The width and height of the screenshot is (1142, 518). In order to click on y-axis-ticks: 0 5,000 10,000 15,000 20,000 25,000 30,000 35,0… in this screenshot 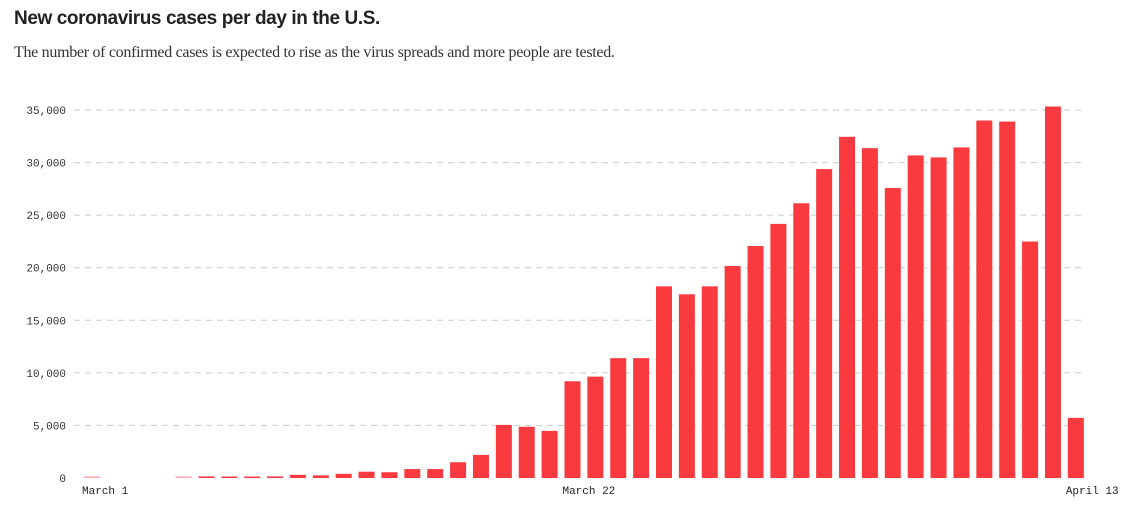, I will do `click(46, 296)`.